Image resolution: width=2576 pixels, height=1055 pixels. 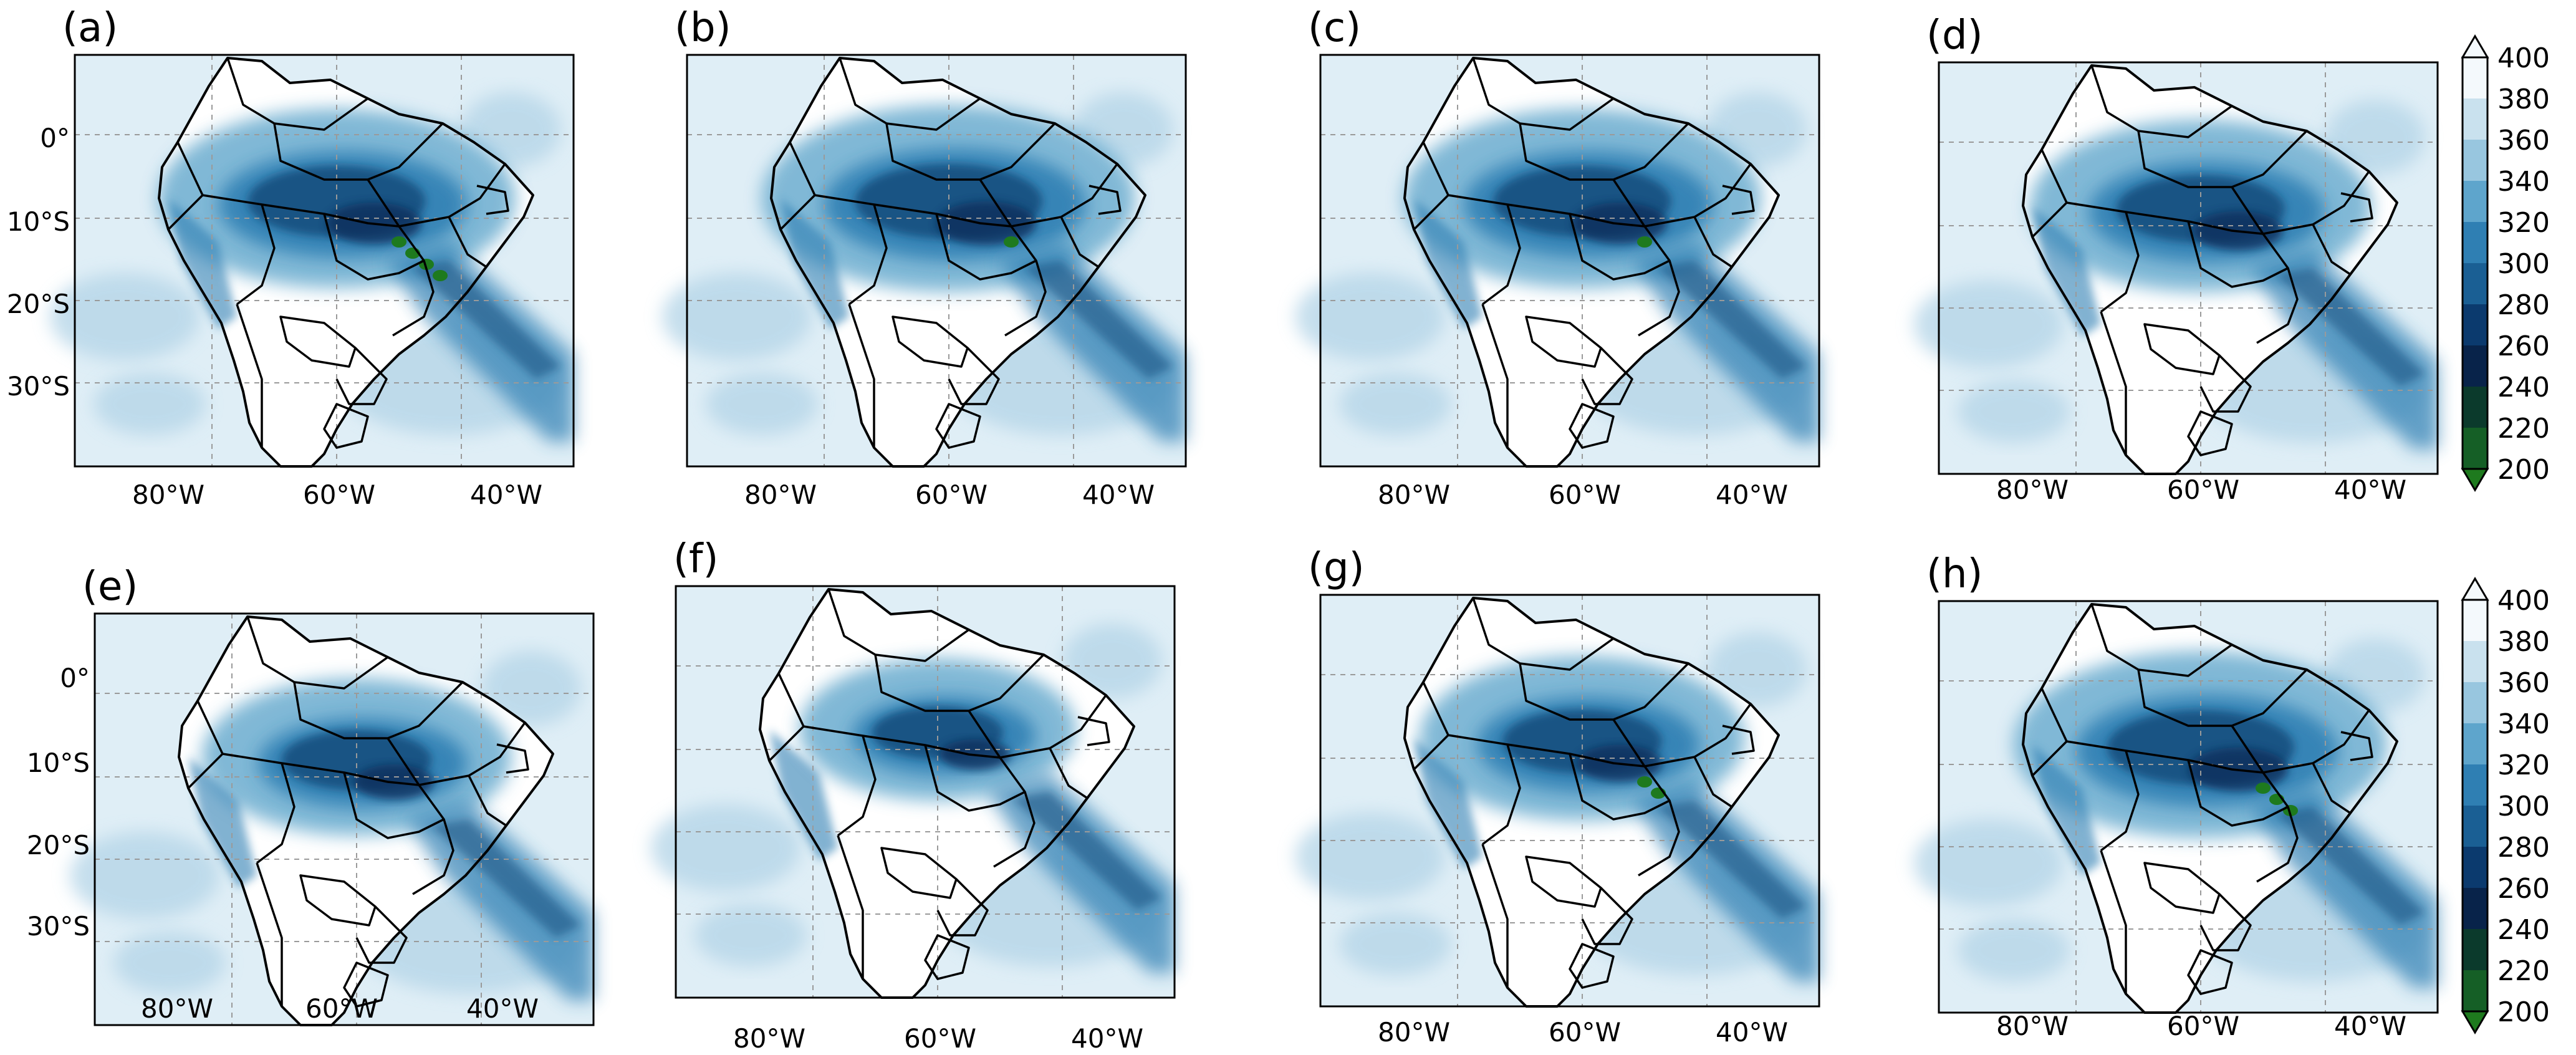 I want to click on panel-label: (e), so click(x=110, y=587).